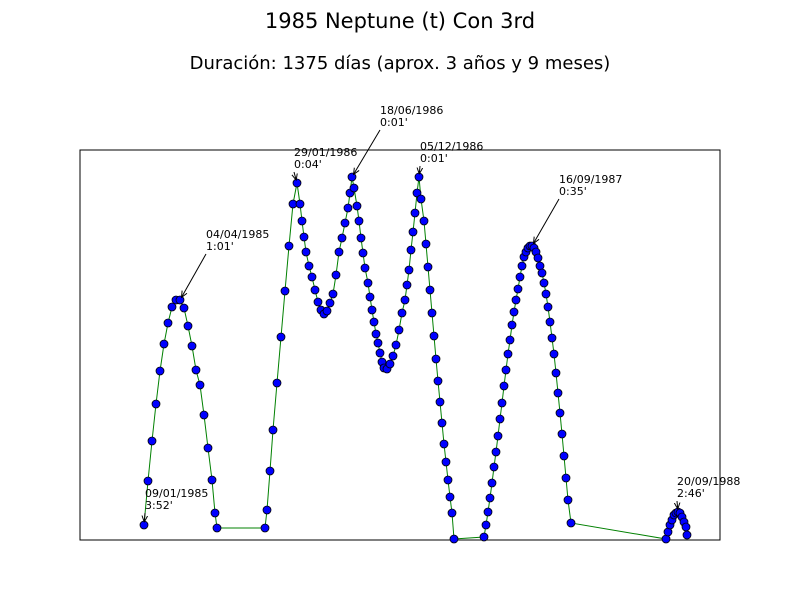 The height and width of the screenshot is (600, 800). Describe the element at coordinates (411, 110) in the screenshot. I see `annotation-date: 18/06/1986` at that location.